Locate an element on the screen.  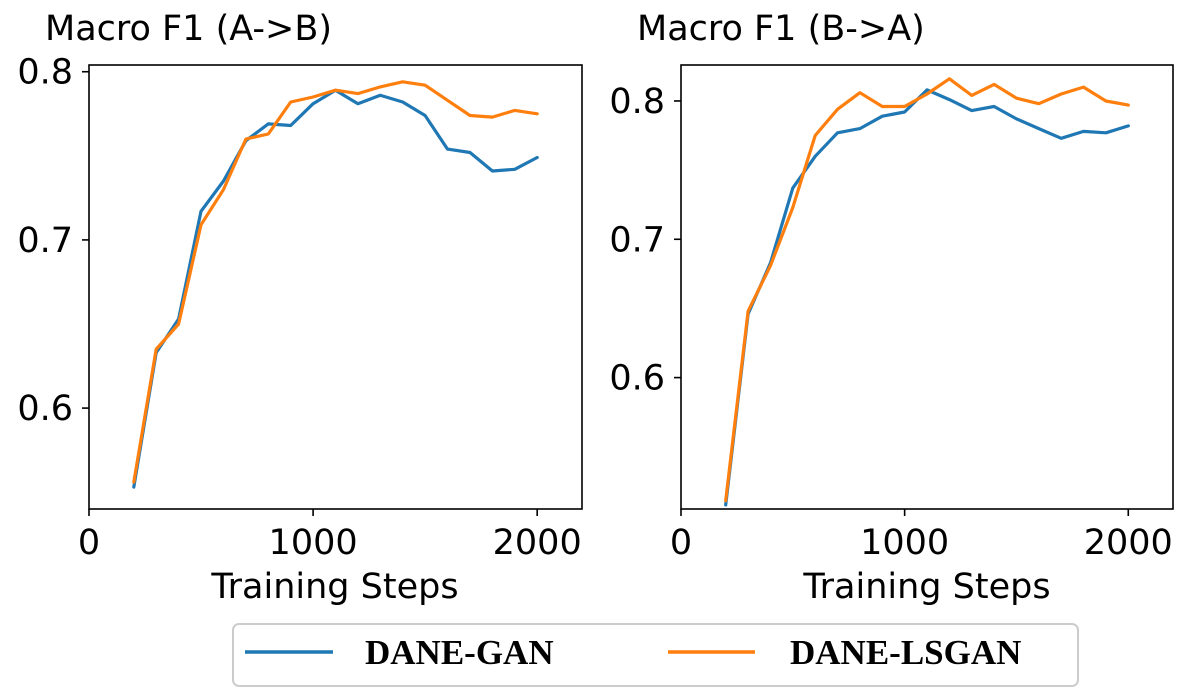
chart-title: Macro F1 (A->B) is located at coordinates (188, 29).